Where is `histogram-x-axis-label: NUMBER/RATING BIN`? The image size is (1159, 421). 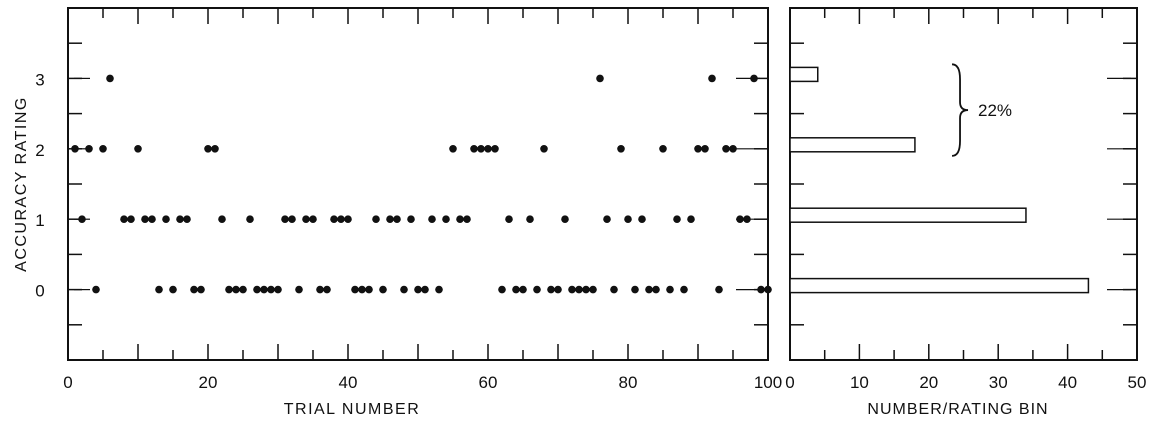
histogram-x-axis-label: NUMBER/RATING BIN is located at coordinates (957, 409).